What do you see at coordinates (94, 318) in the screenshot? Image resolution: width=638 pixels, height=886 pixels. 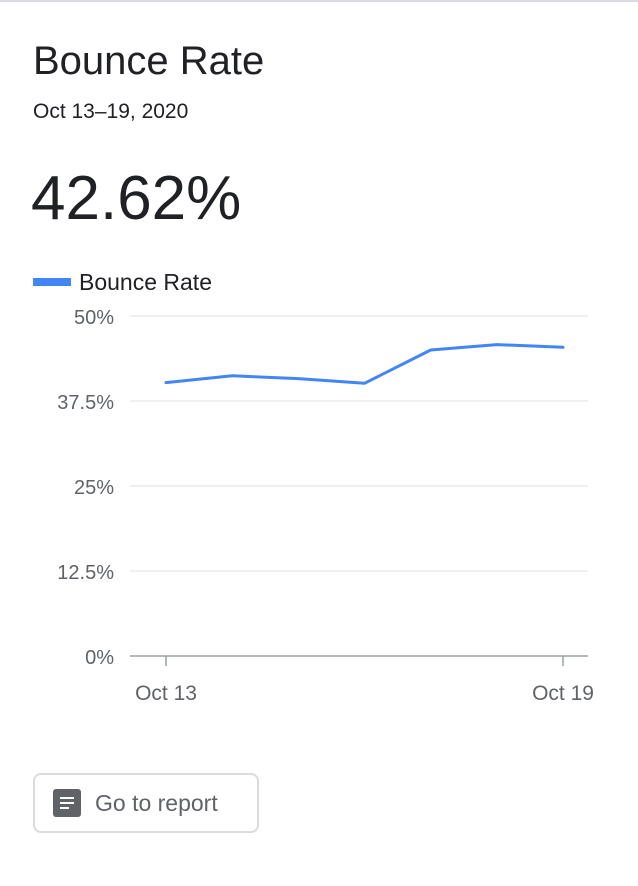 I see `y-tick-label: 50%` at bounding box center [94, 318].